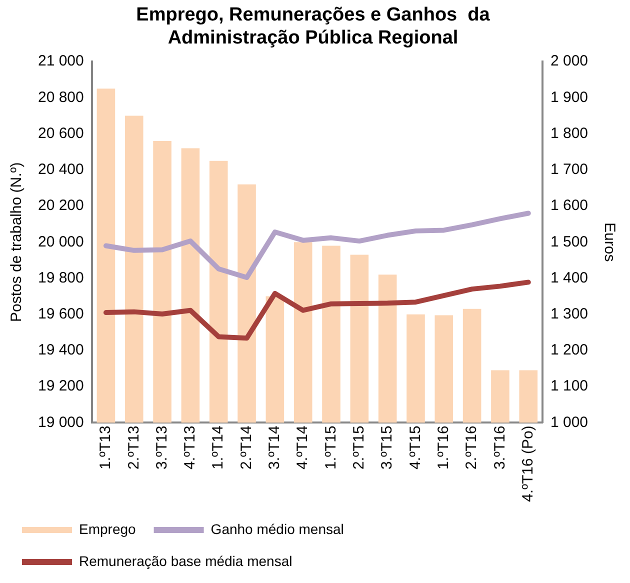  What do you see at coordinates (415, 448) in the screenshot?
I see `x-tick-label: 4.ºT15` at bounding box center [415, 448].